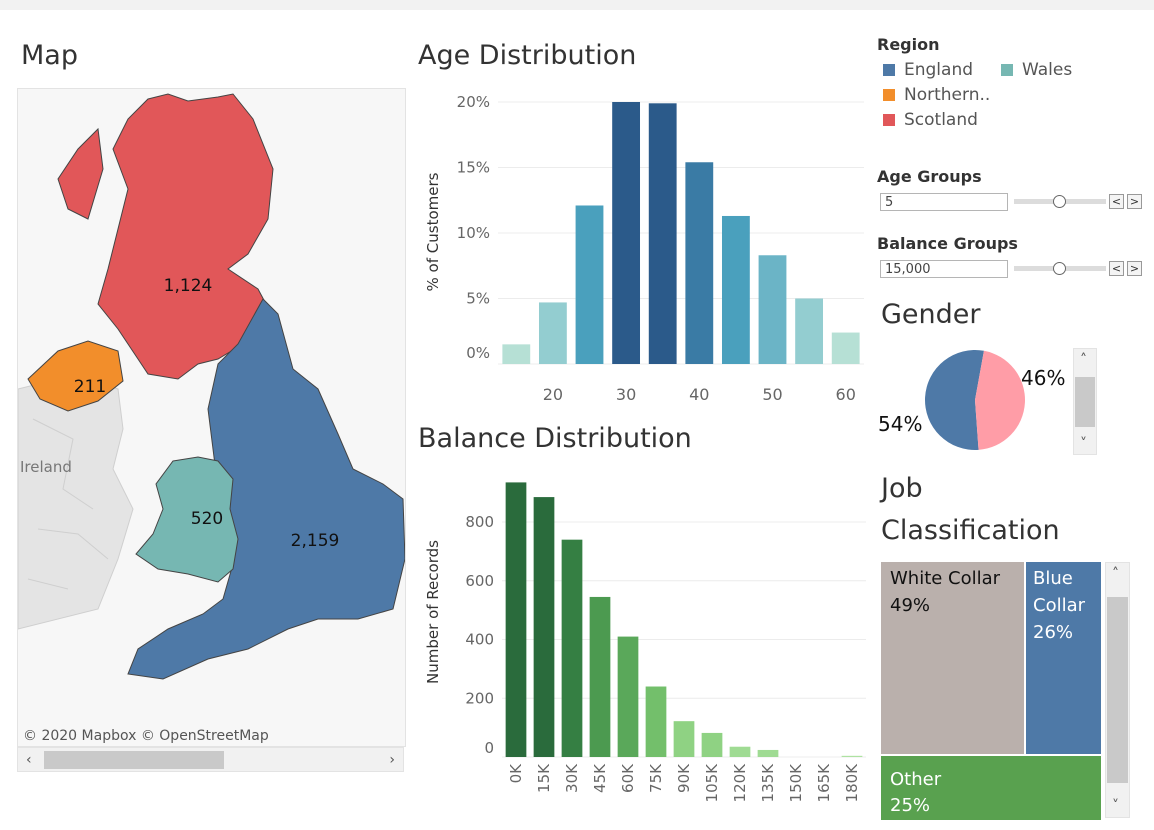 This screenshot has height=830, width=1154. I want to click on age-y-tick-label: 15%, so click(473, 168).